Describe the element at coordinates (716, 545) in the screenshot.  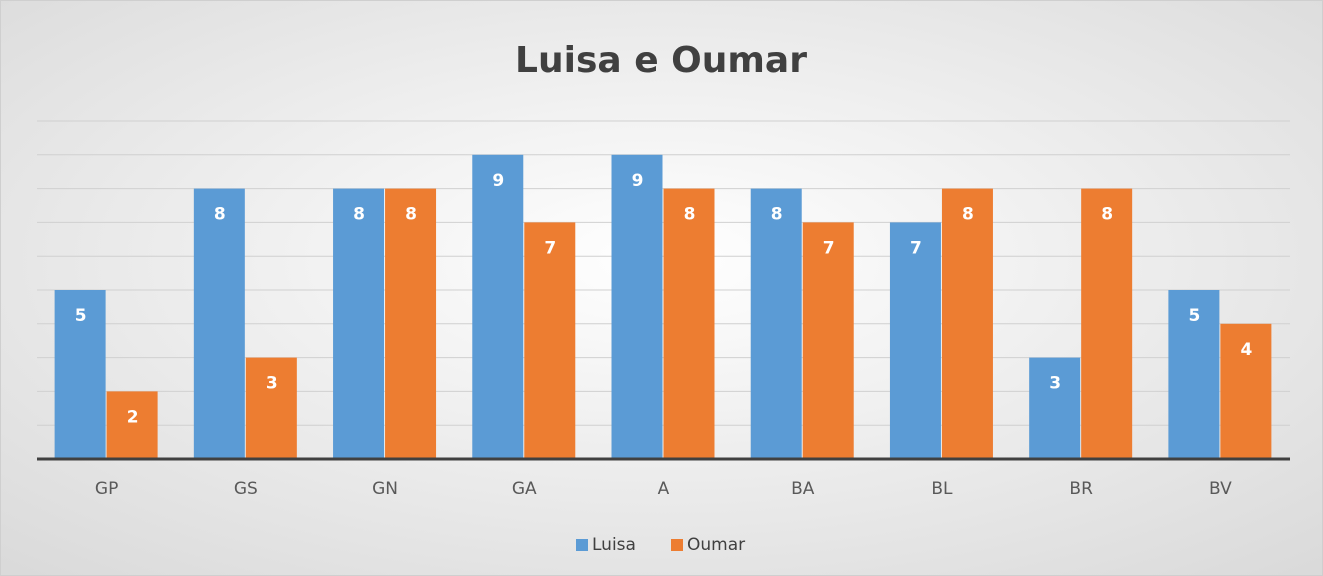
I see `legend-label: Oumar` at that location.